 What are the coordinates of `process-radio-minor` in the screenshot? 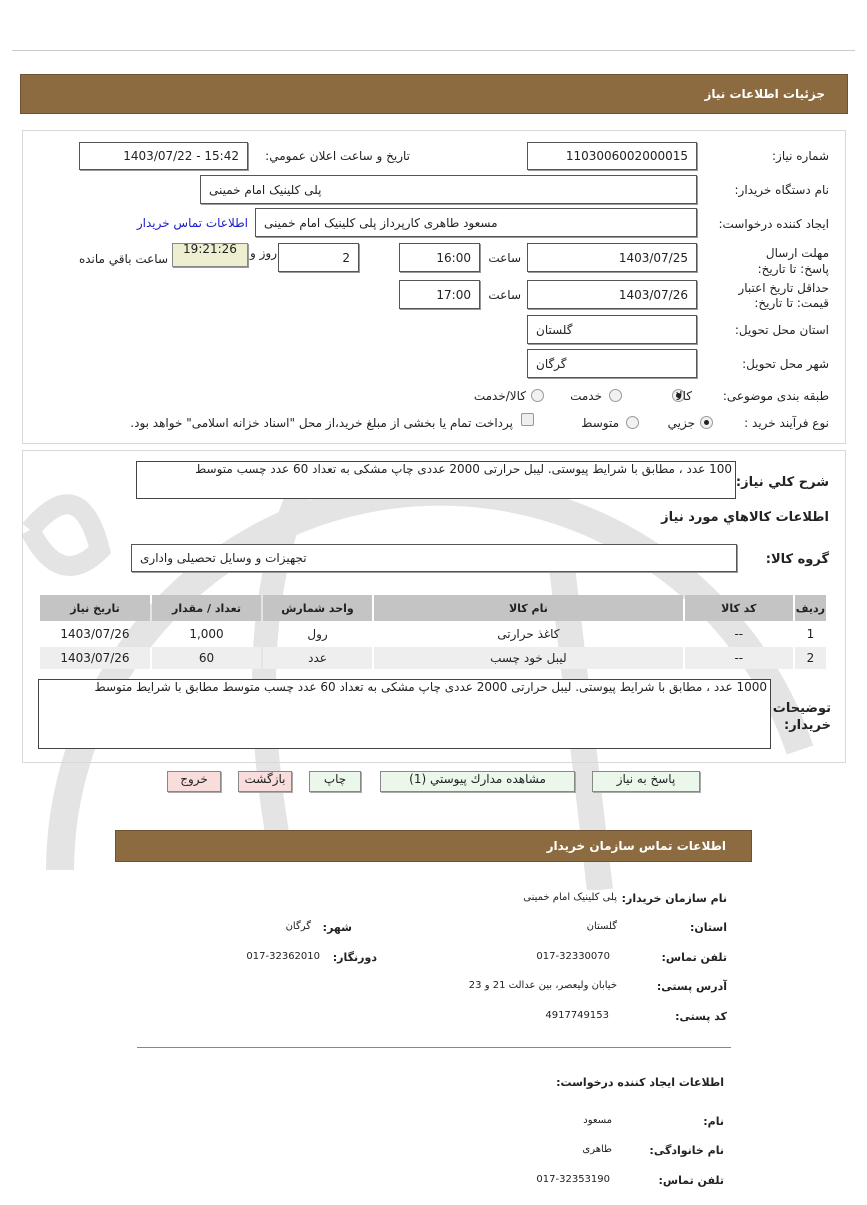 It's located at (706, 422).